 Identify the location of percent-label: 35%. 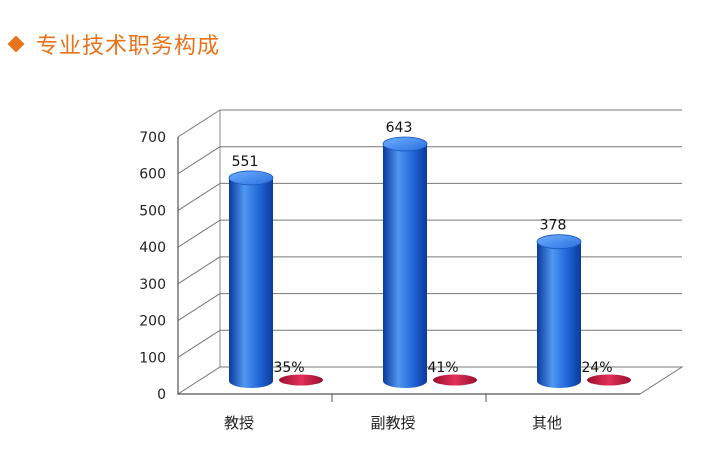
(288, 368).